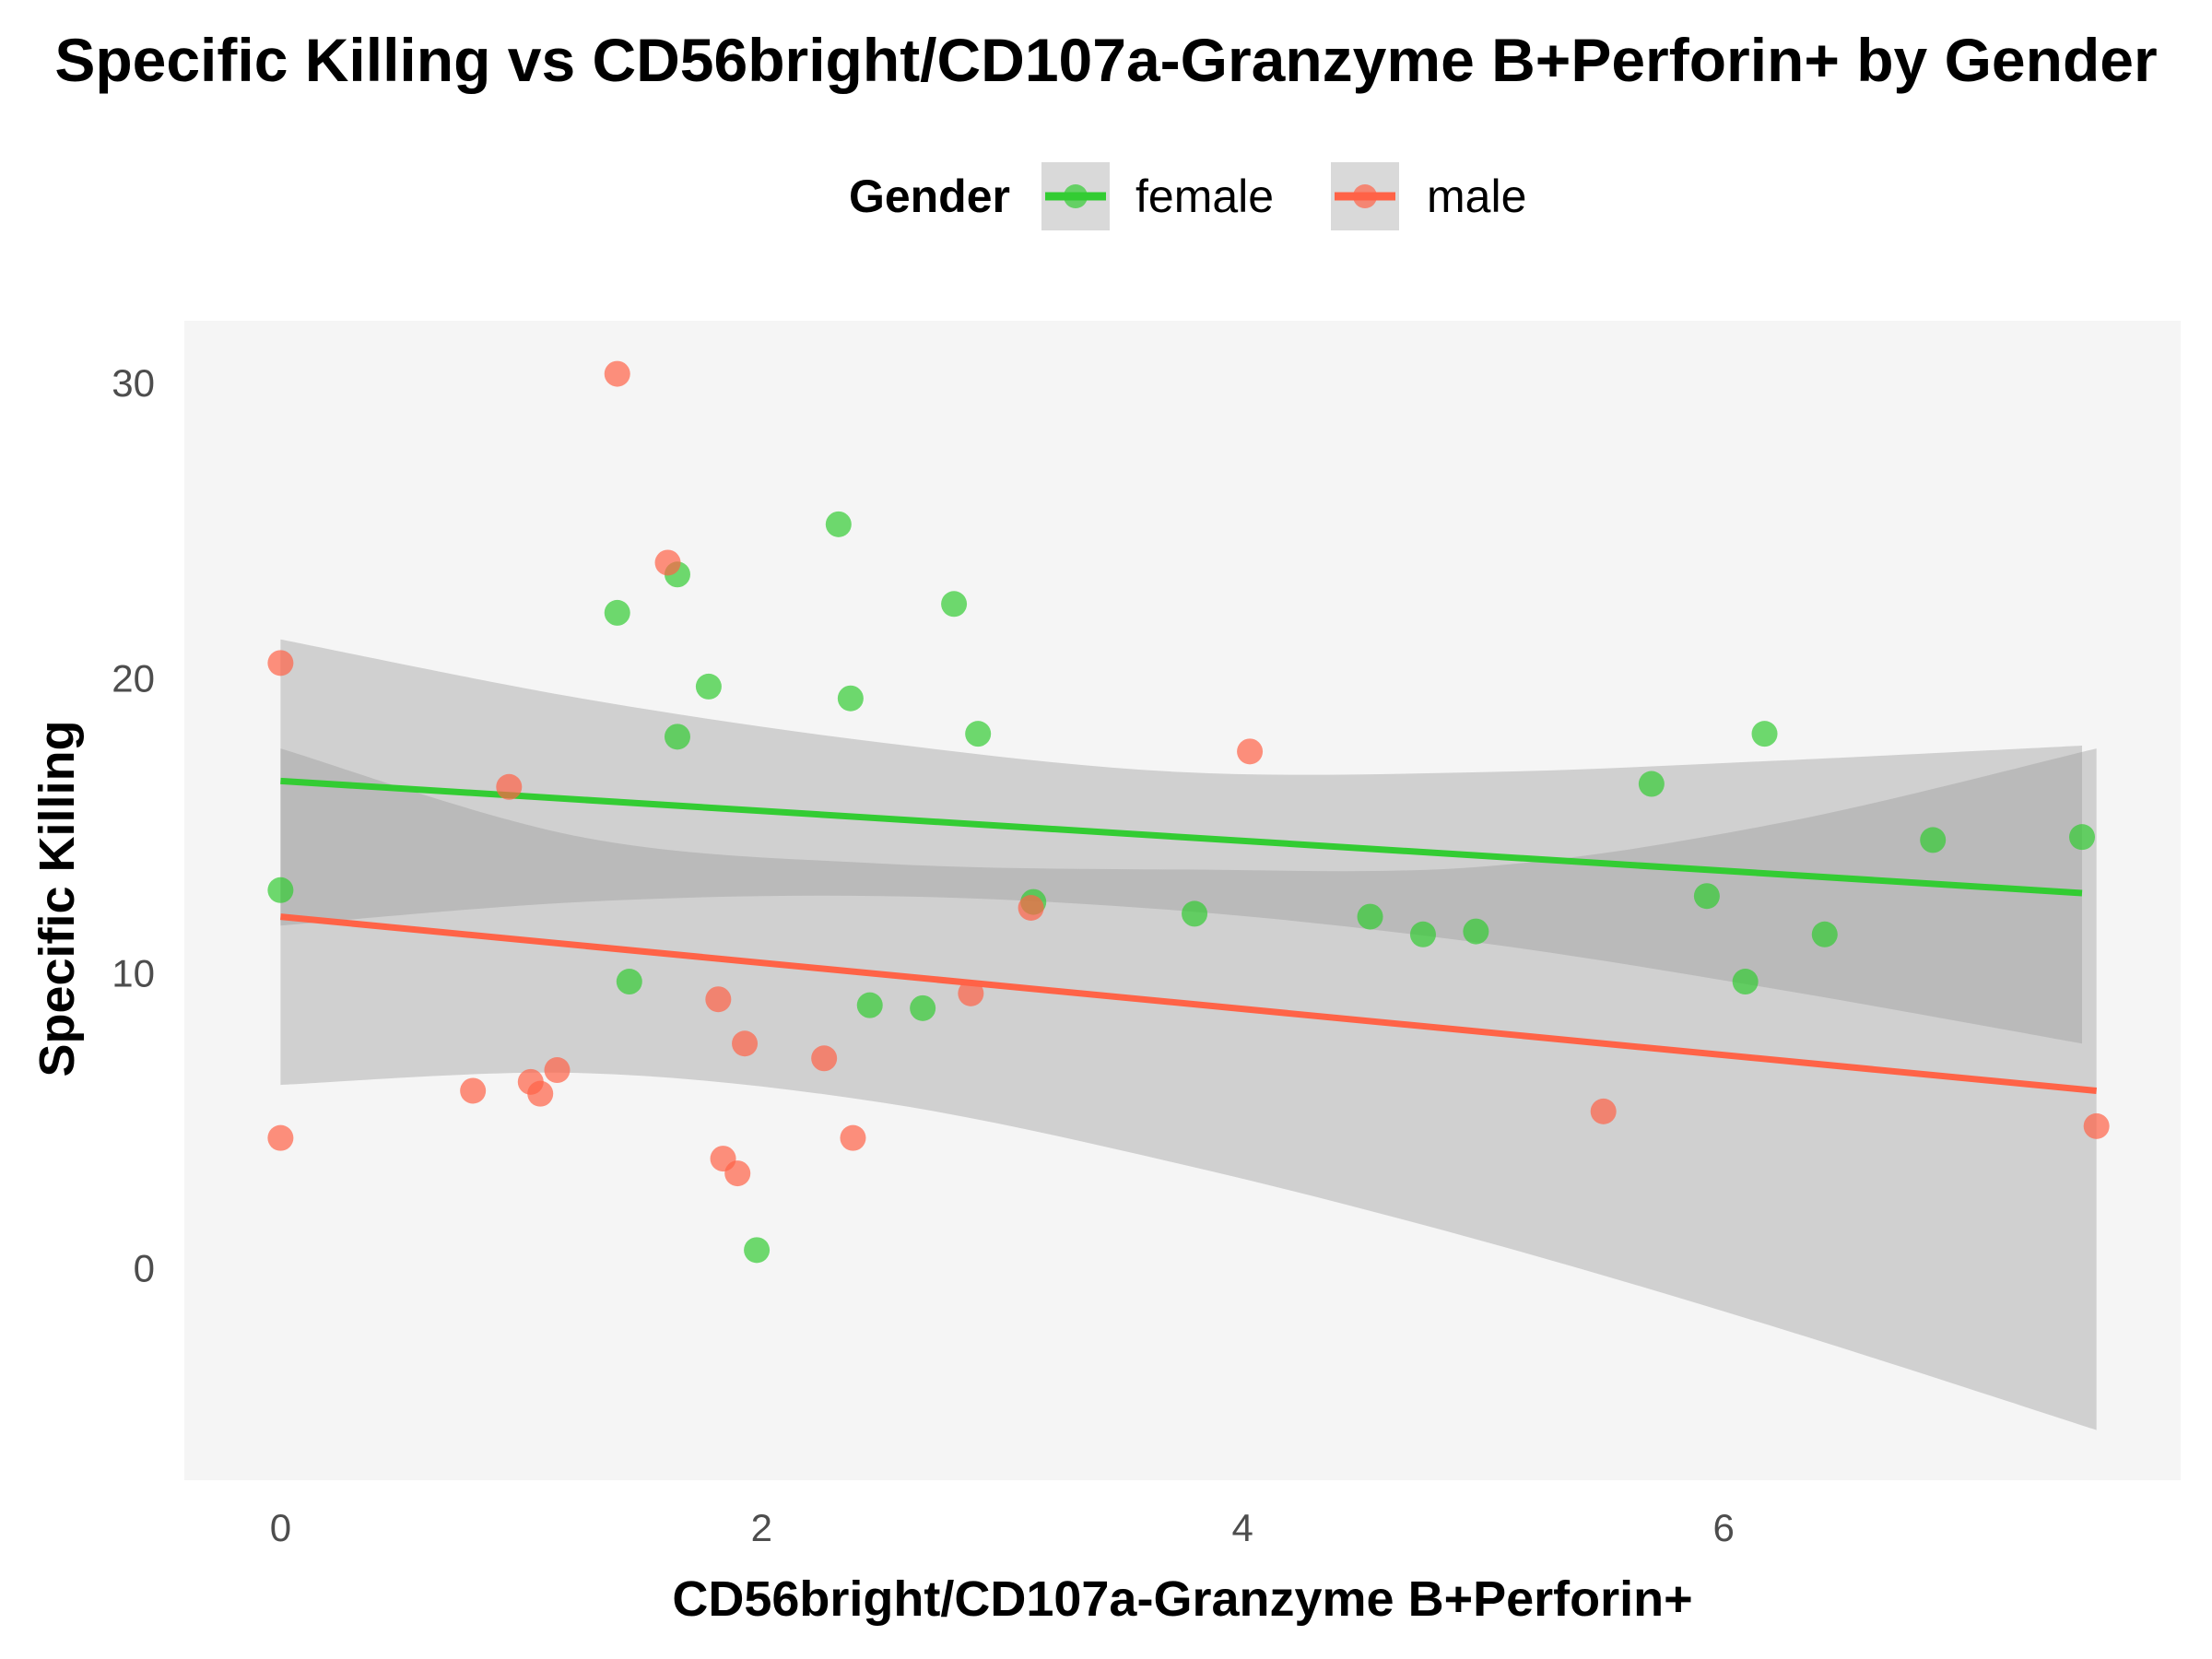 This screenshot has height=1659, width=2212. I want to click on legend-title: Gender, so click(929, 196).